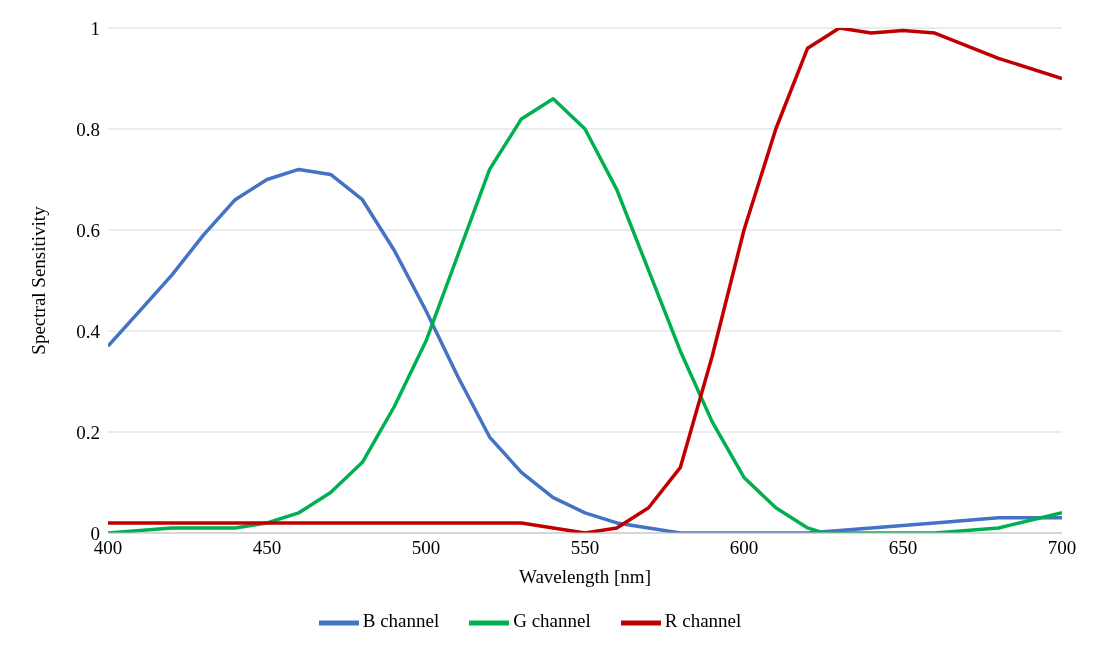  What do you see at coordinates (267, 548) in the screenshot?
I see `x-tick-label: 450` at bounding box center [267, 548].